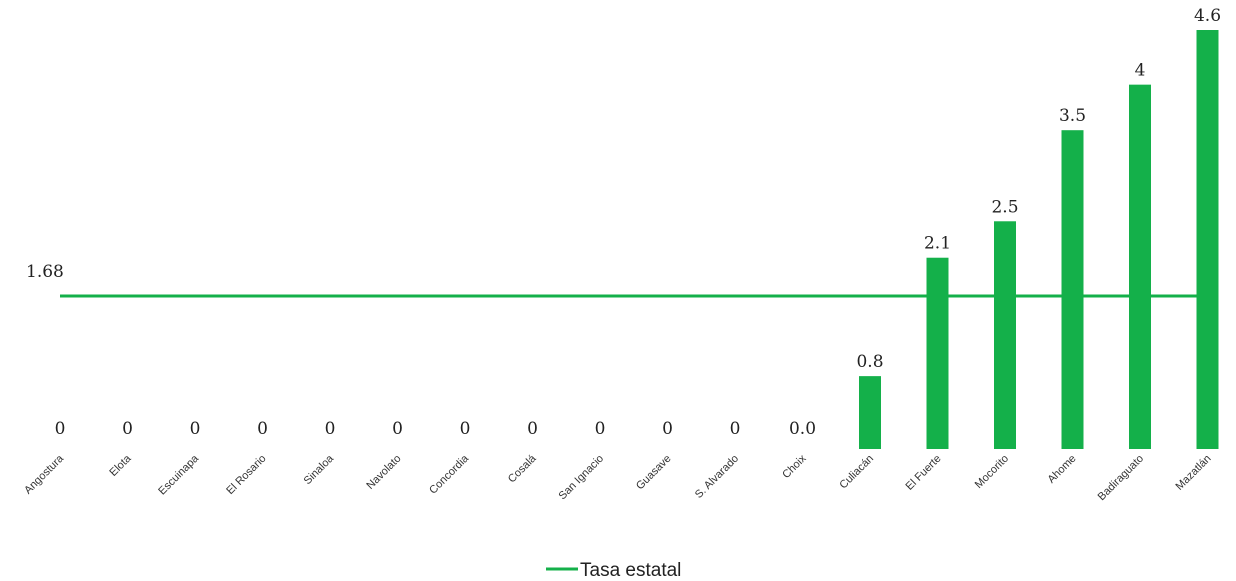 This screenshot has width=1236, height=581. I want to click on category-label-navolato: Navolato, so click(383, 472).